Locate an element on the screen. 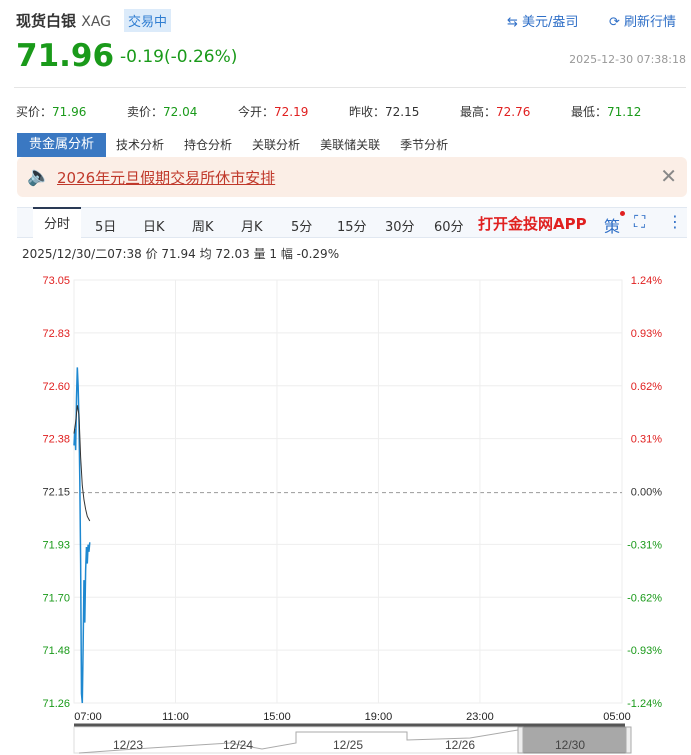  period-tab: 5日 is located at coordinates (106, 227).